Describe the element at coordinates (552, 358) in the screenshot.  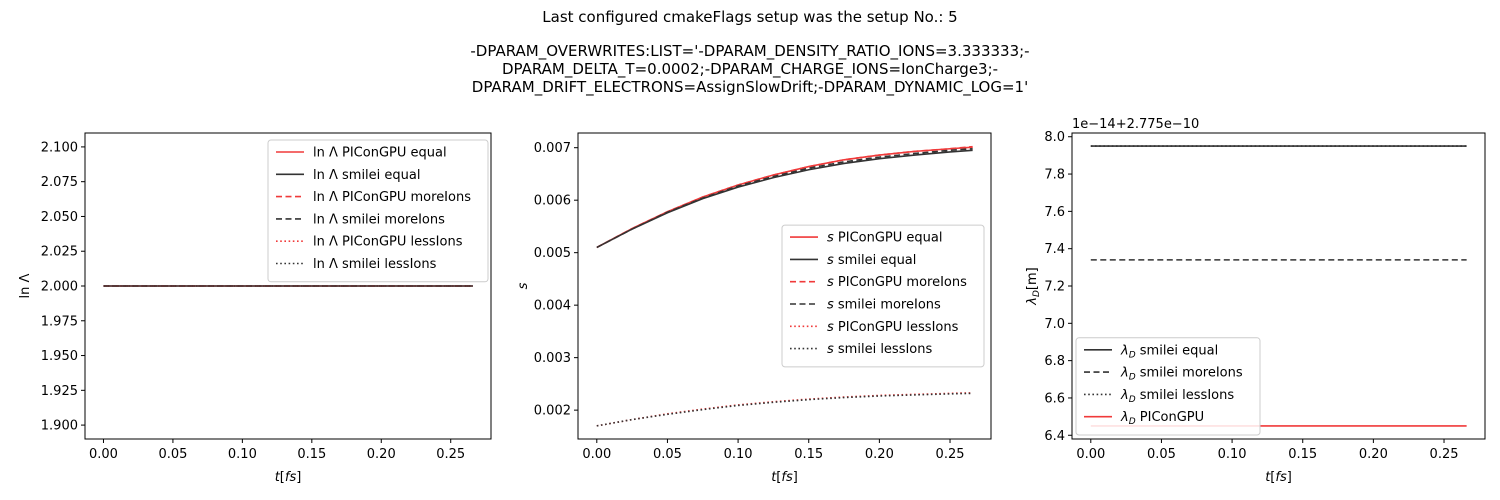
I see `y-tick-label: 0.003` at that location.